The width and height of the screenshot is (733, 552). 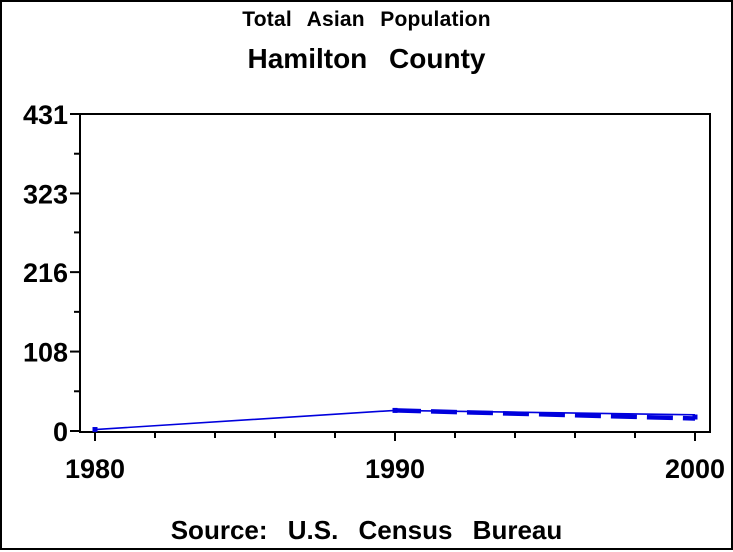 What do you see at coordinates (95, 469) in the screenshot?
I see `x-axis-label: 1980` at bounding box center [95, 469].